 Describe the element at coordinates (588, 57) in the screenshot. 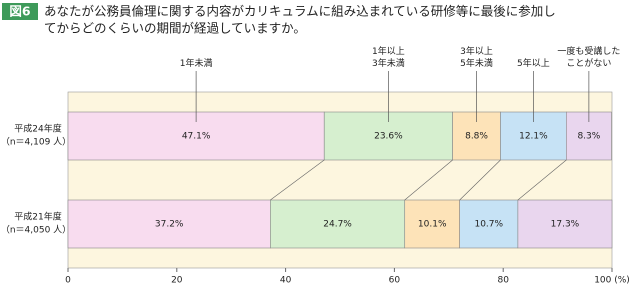

I see `legend-label: 一度も受講したことがない` at that location.